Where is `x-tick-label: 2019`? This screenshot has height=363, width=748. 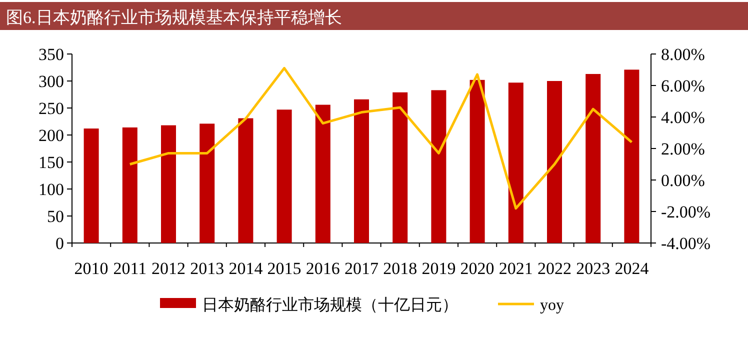
x-tick-label: 2019 is located at coordinates (439, 268).